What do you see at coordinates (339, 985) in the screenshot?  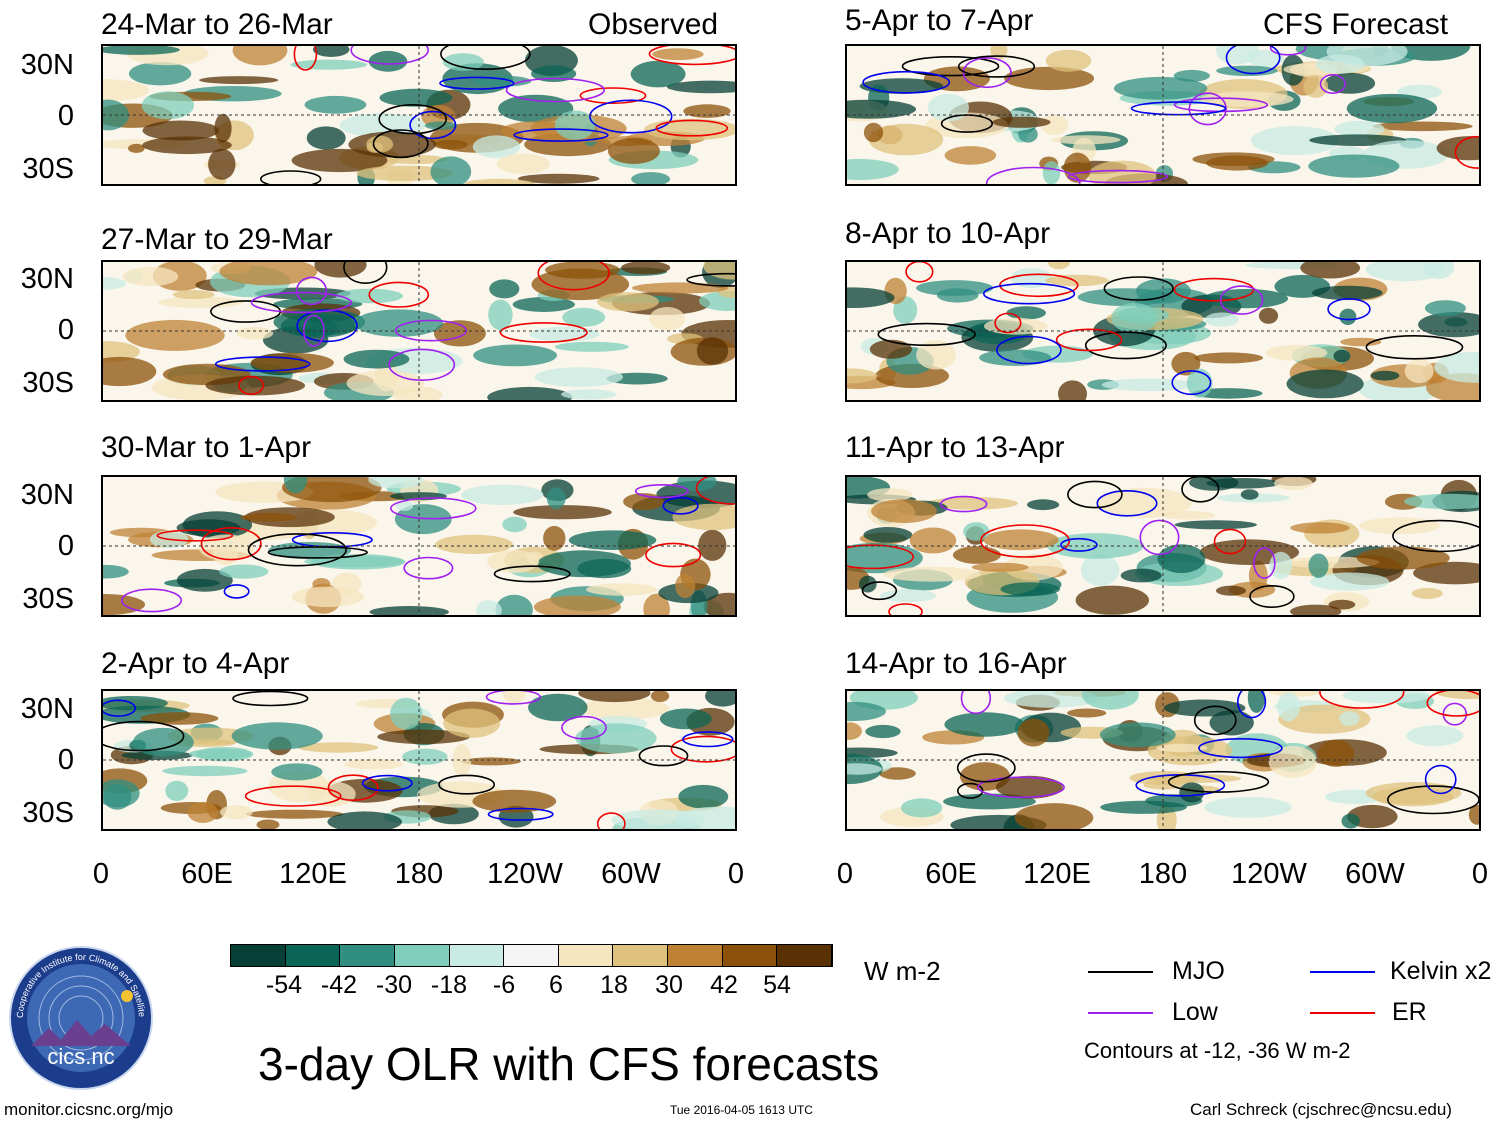 I see `colorbar-tick-label: -42` at bounding box center [339, 985].